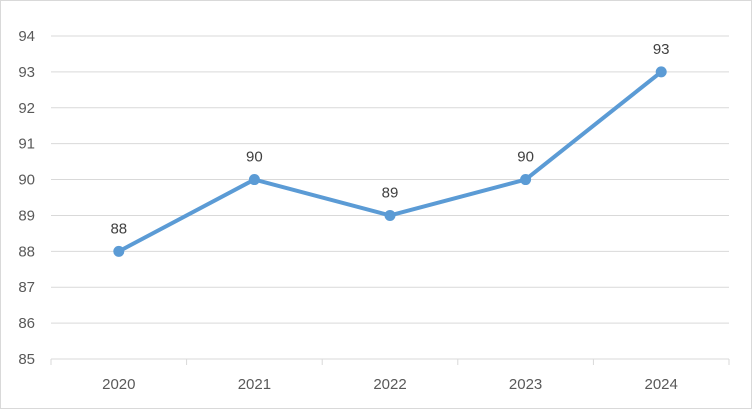 The height and width of the screenshot is (410, 752). Describe the element at coordinates (661, 384) in the screenshot. I see `x-tick-label: 2024` at that location.